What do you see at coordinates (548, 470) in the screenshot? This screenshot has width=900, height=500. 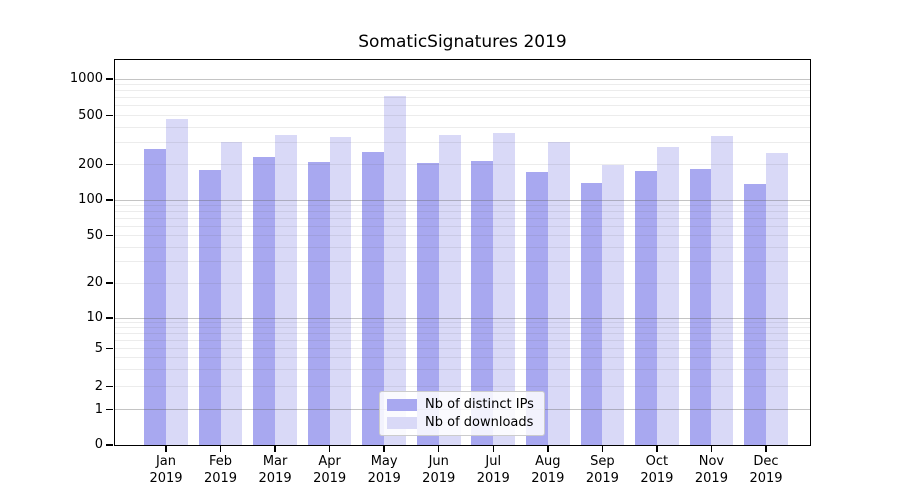 I see `x-tick-label: Aug 2019` at bounding box center [548, 470].